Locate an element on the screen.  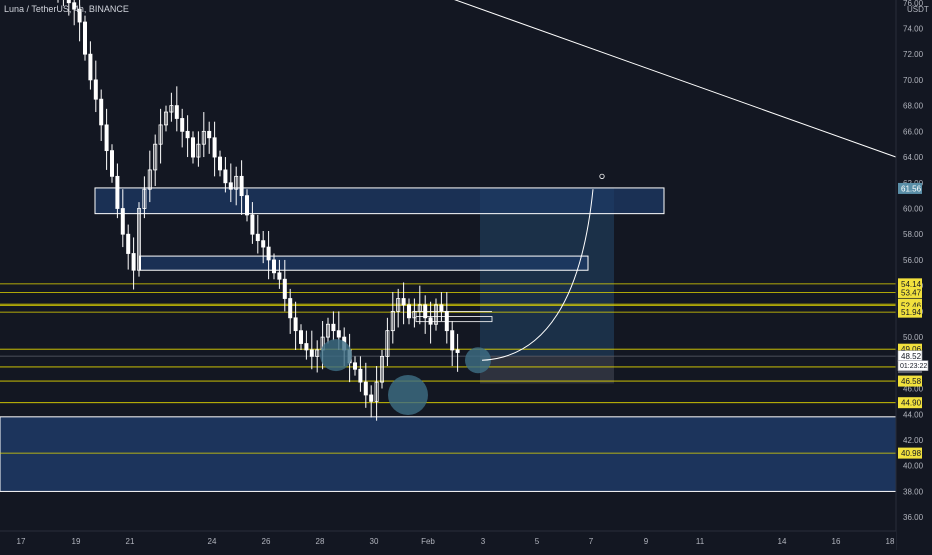
stop-box is located at coordinates (547, 370).